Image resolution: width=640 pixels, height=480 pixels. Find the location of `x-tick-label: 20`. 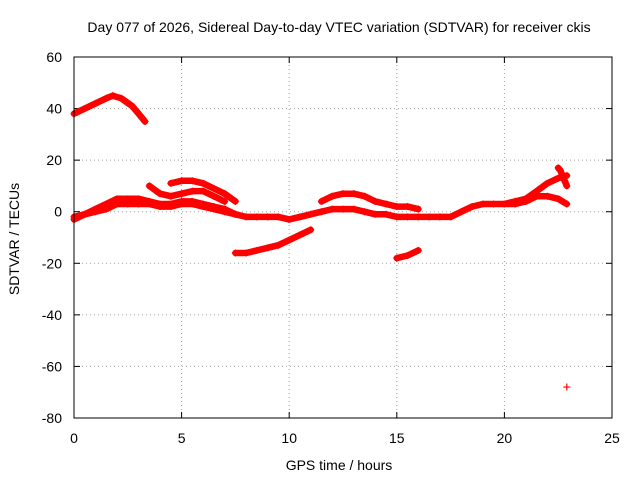

x-tick-label: 20 is located at coordinates (505, 438).